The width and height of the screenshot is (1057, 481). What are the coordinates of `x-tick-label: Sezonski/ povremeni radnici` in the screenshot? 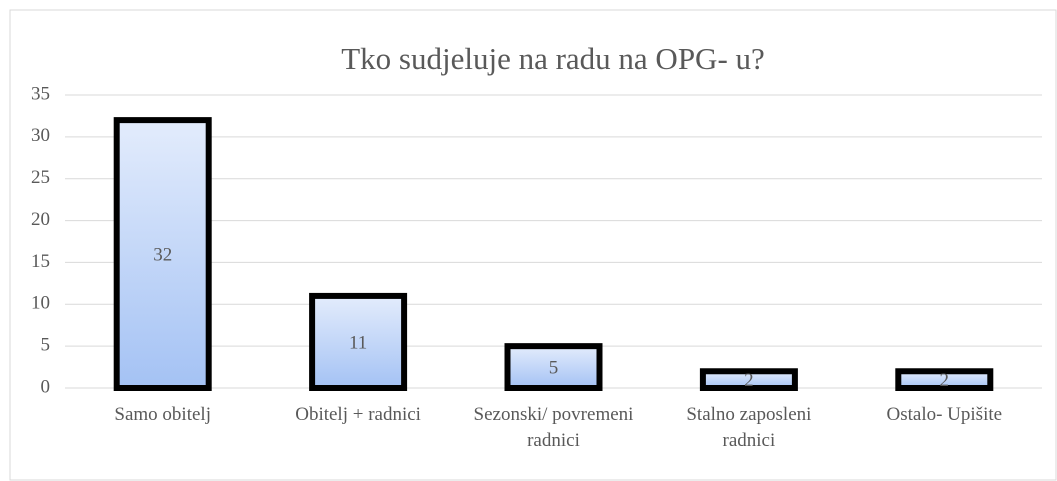 It's located at (554, 427).